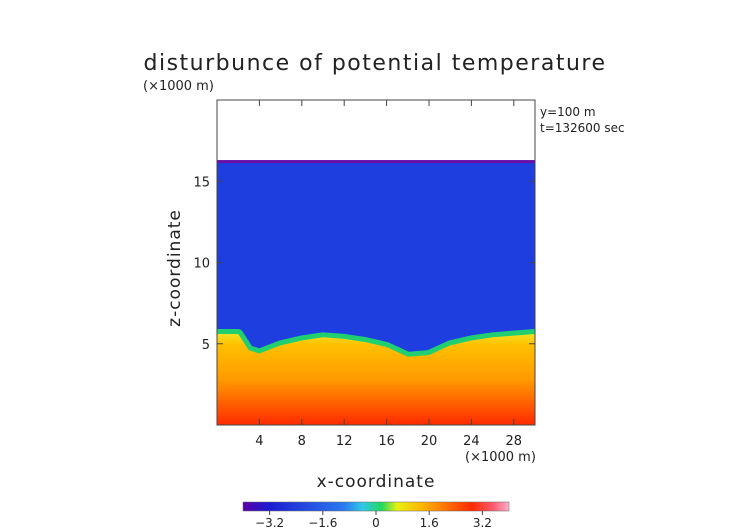  I want to click on lower-layer, so click(376, 379).